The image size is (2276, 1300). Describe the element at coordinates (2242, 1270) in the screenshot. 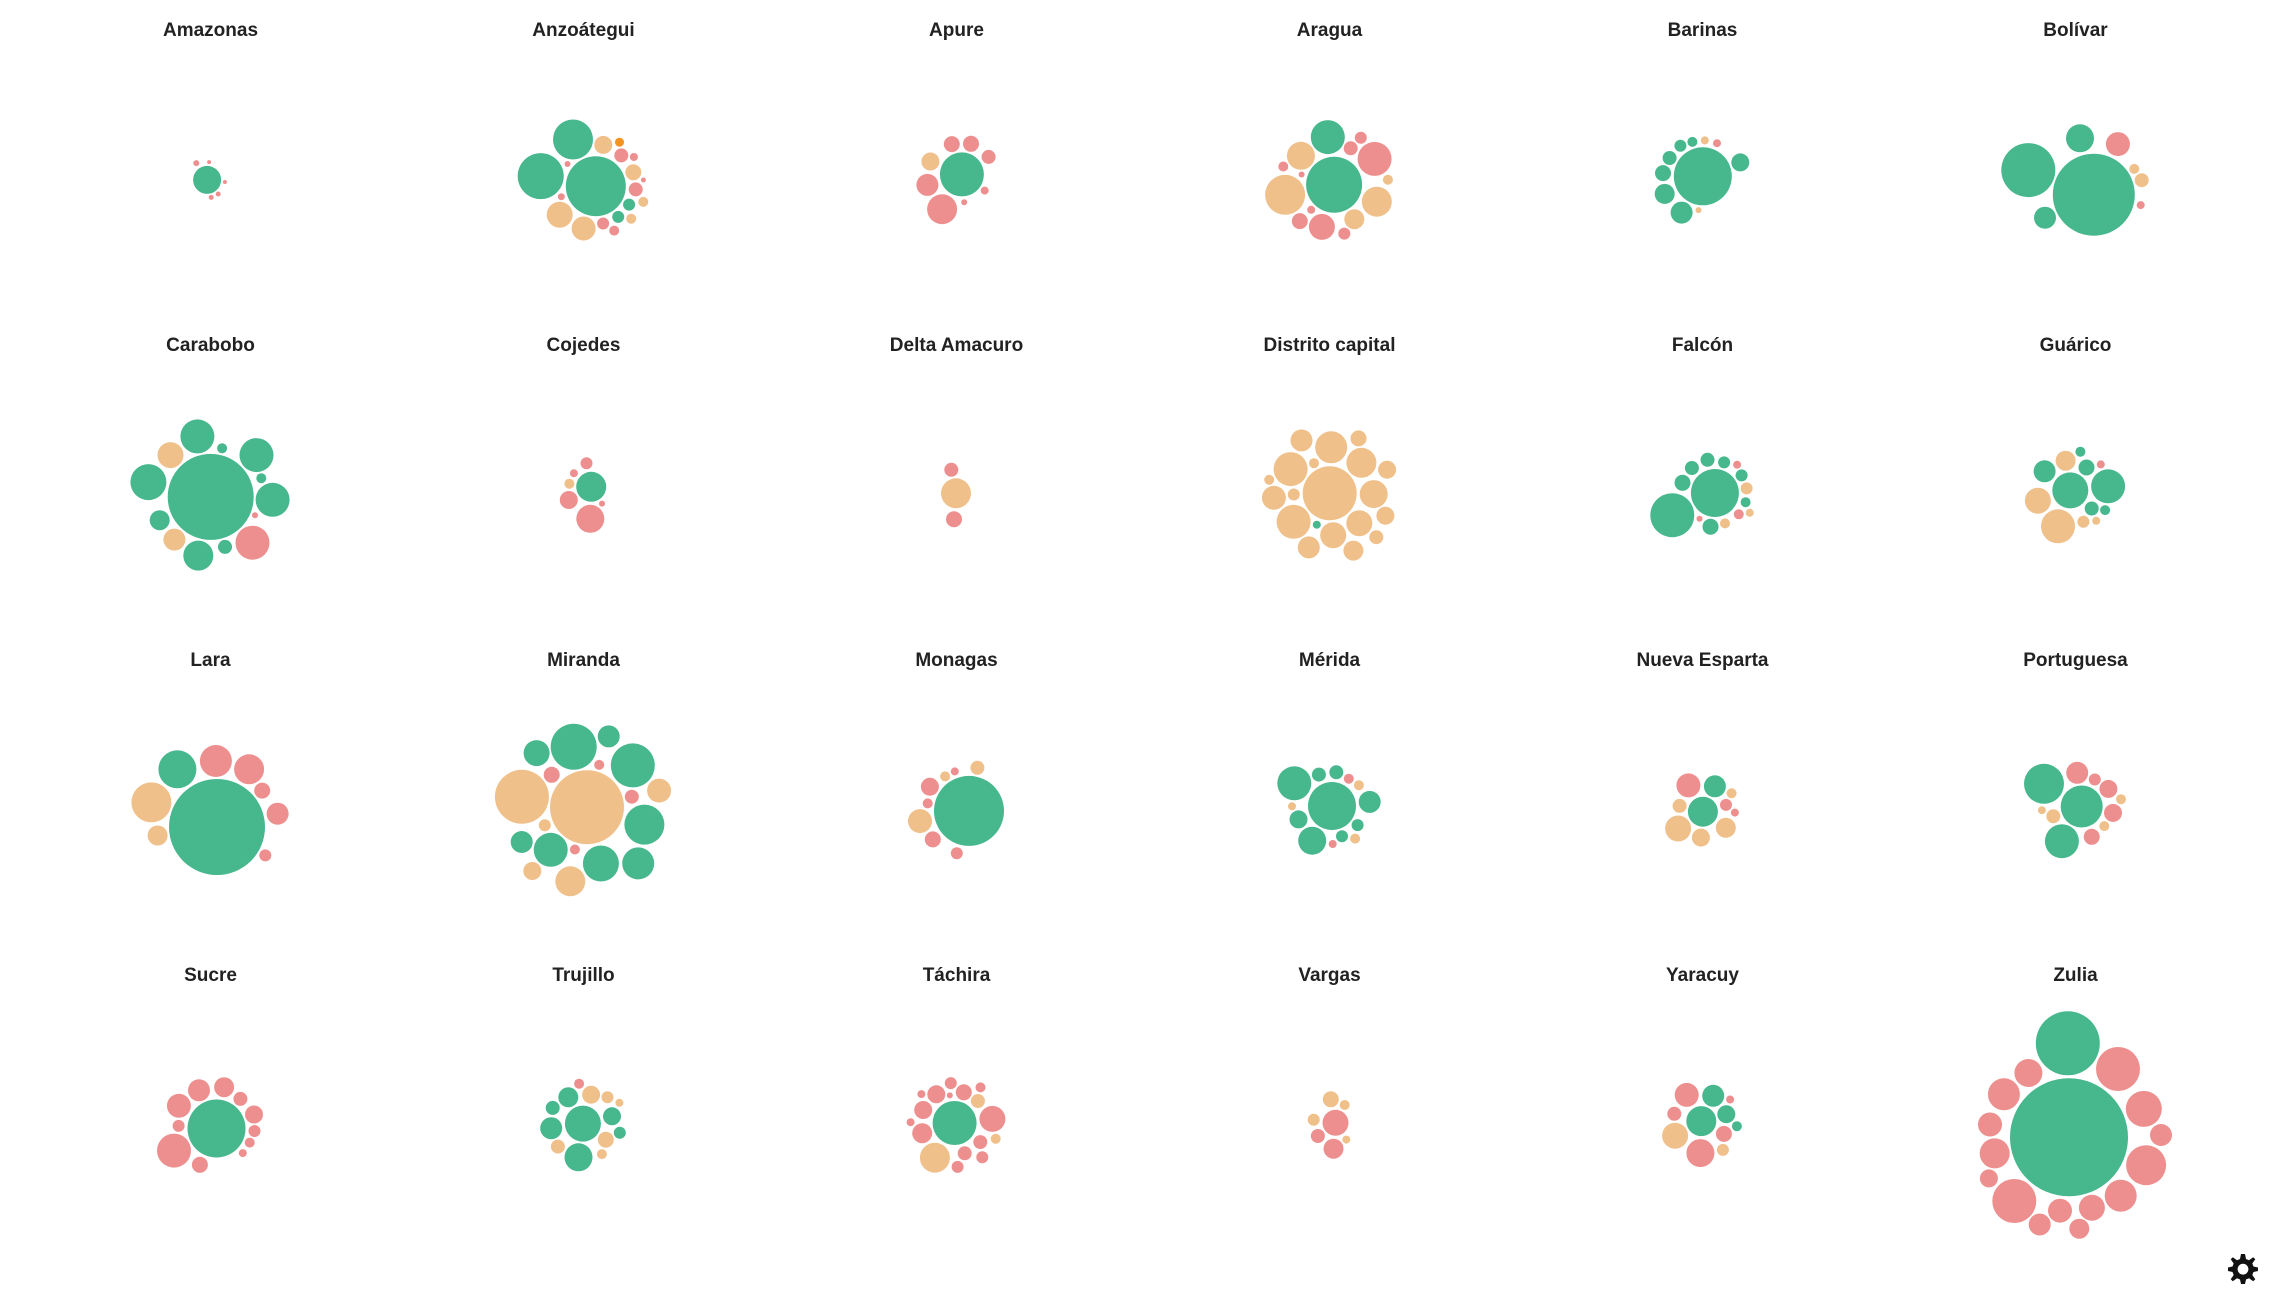

I see `settings-button` at that location.